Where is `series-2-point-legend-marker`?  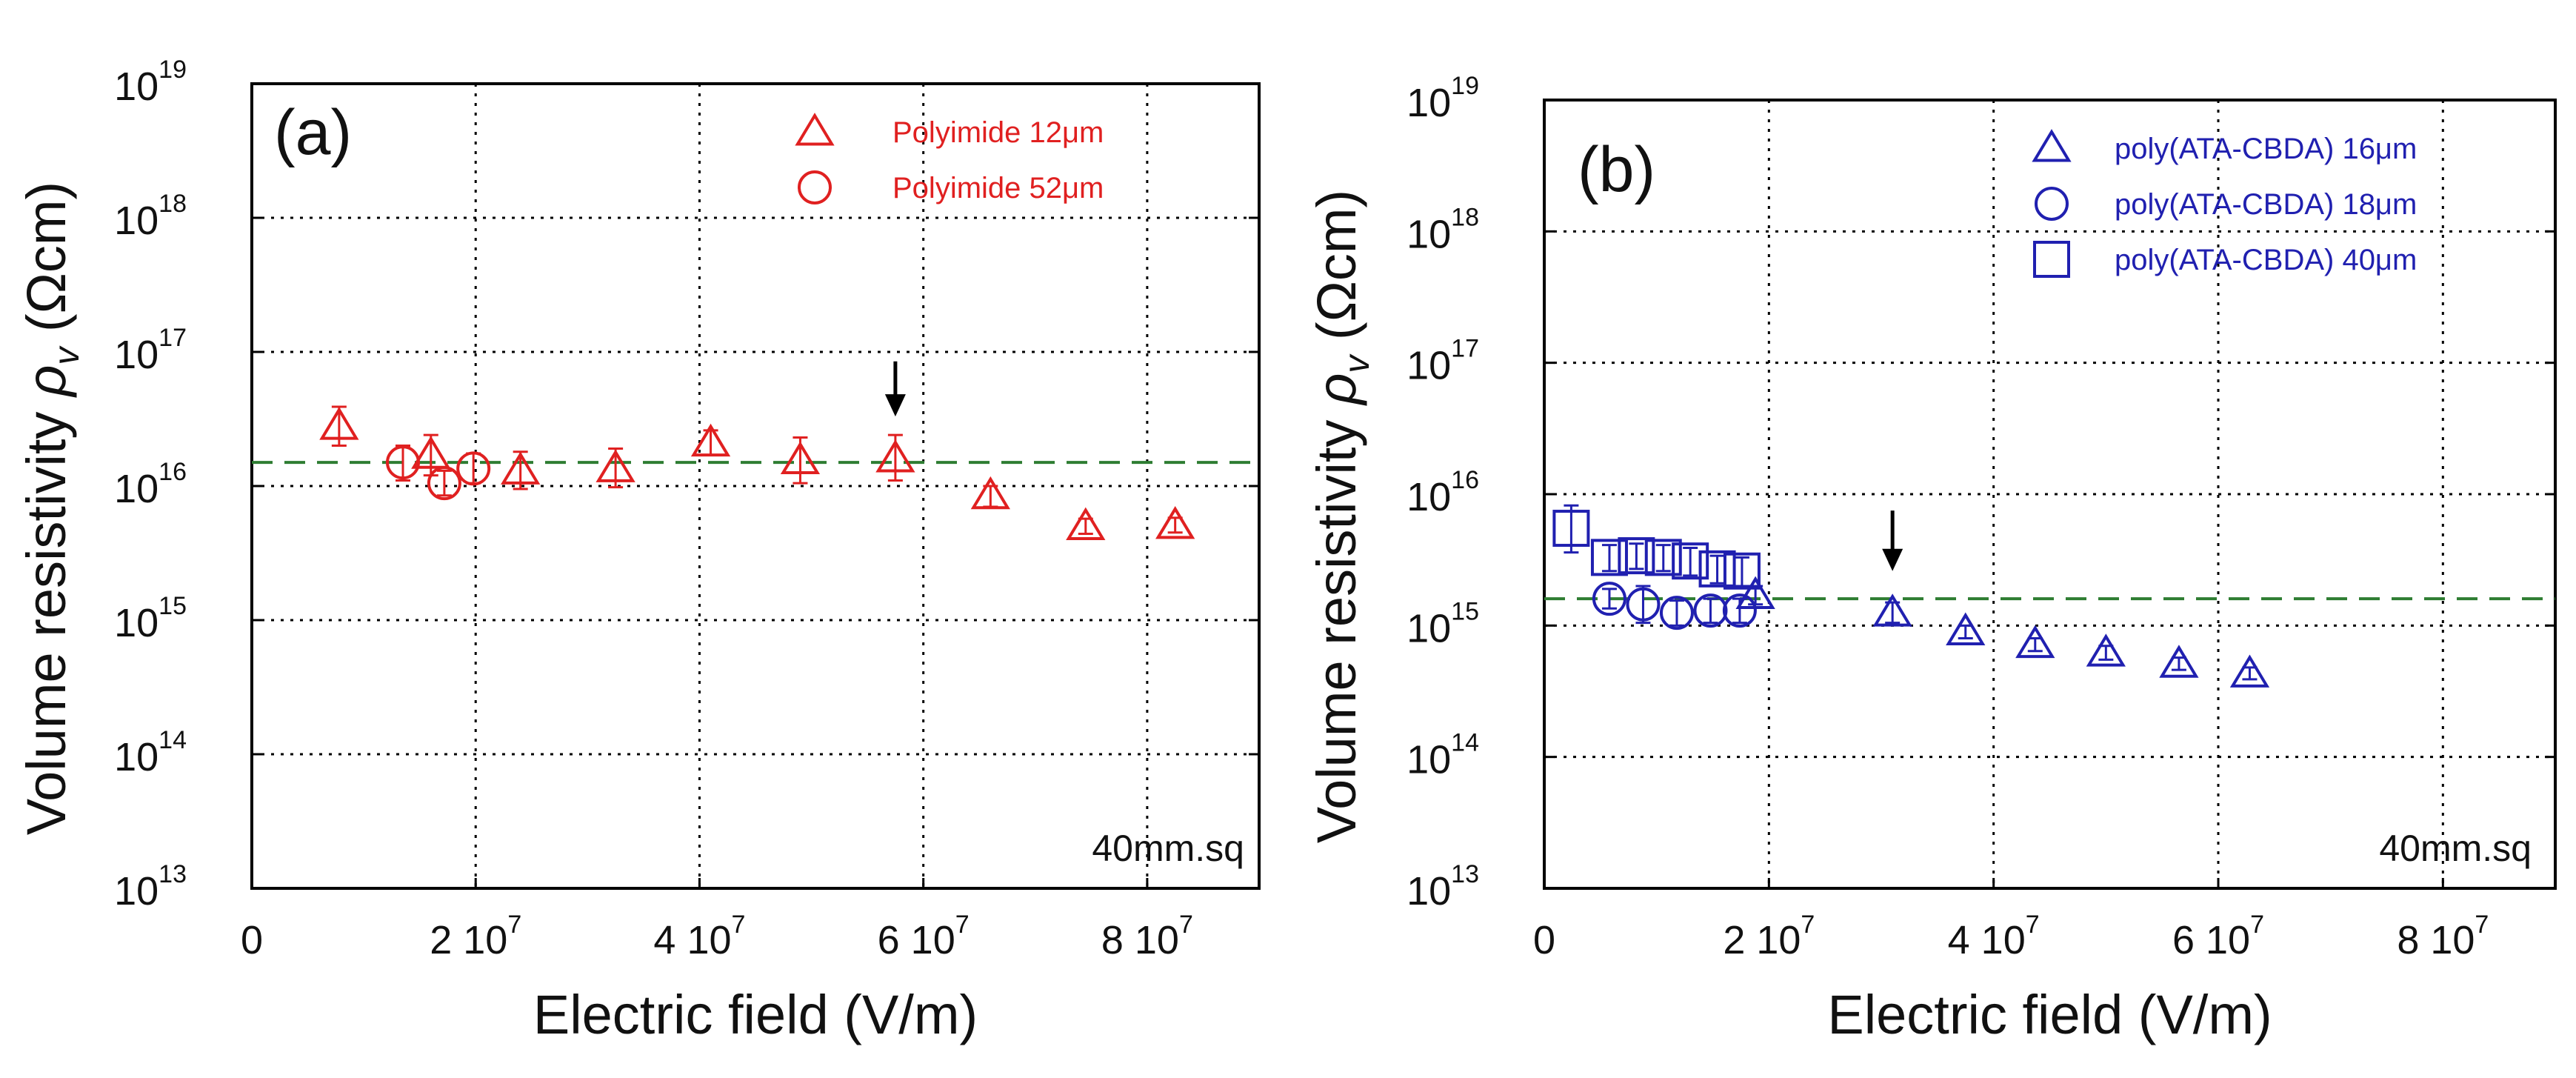 series-2-point-legend-marker is located at coordinates (2051, 259).